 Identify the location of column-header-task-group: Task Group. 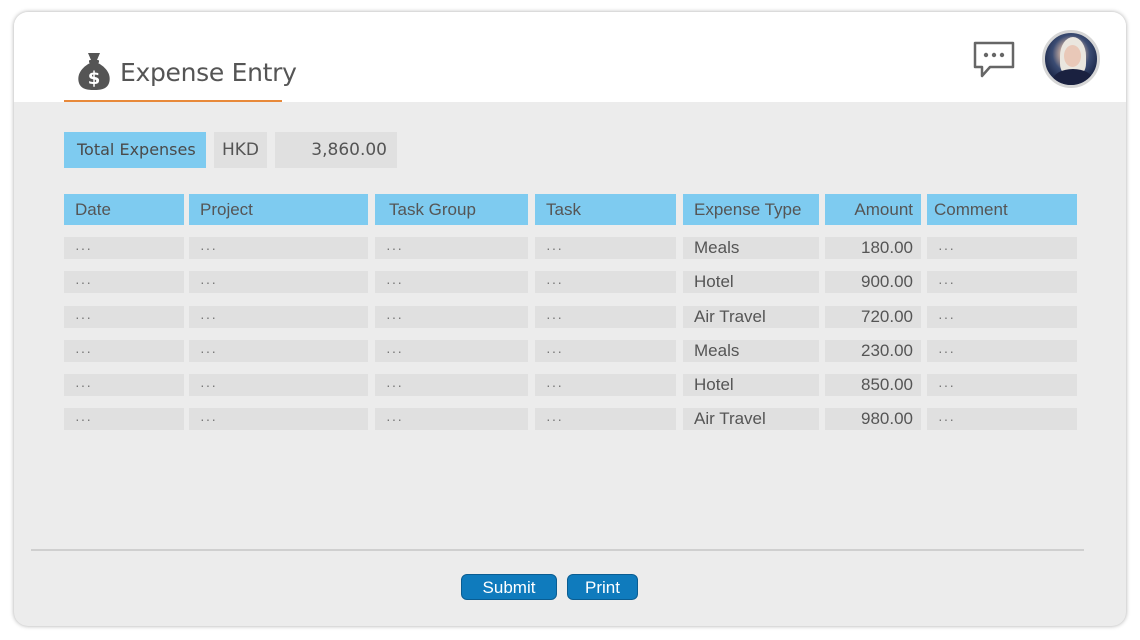
(451, 209).